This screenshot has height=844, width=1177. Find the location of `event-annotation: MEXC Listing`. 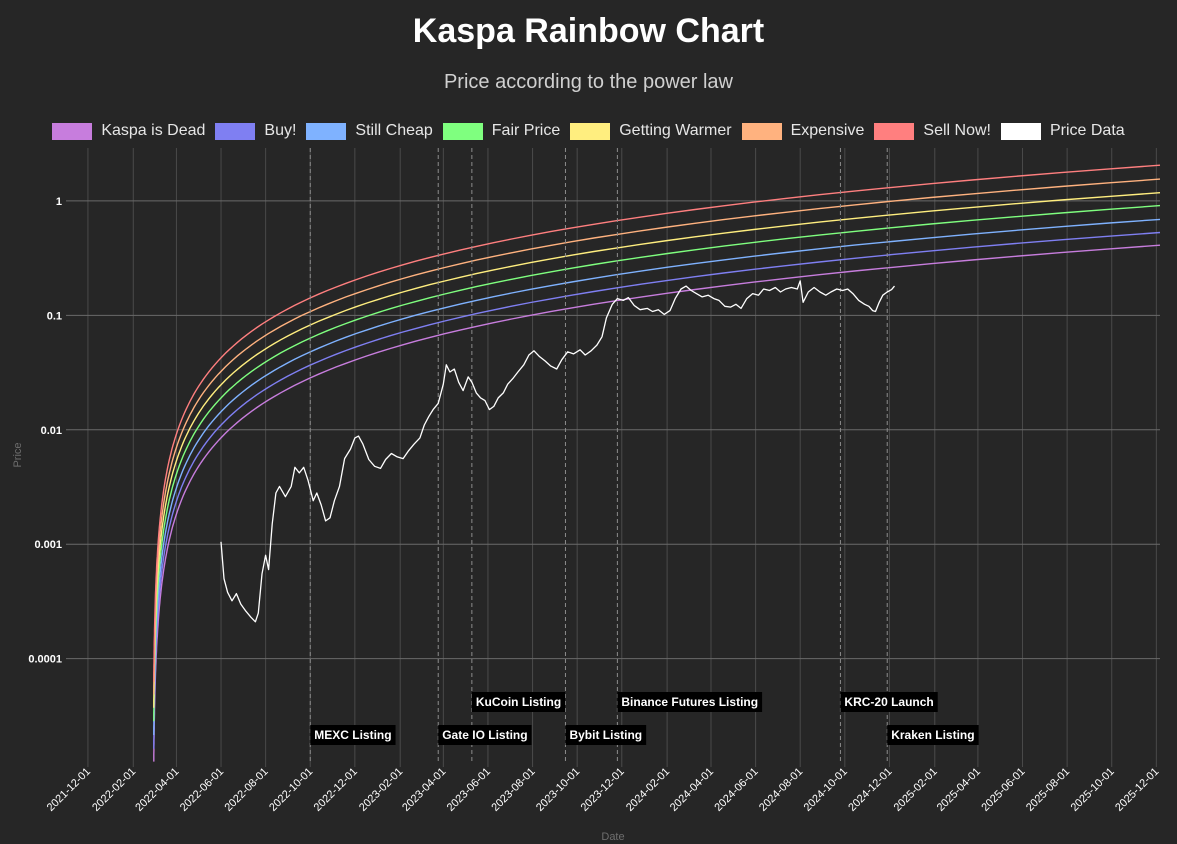

event-annotation: MEXC Listing is located at coordinates (353, 735).